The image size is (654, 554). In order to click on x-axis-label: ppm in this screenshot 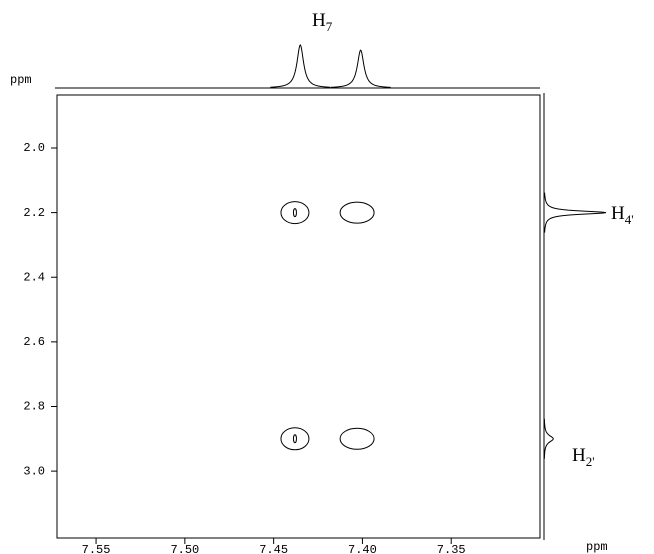, I will do `click(597, 547)`.